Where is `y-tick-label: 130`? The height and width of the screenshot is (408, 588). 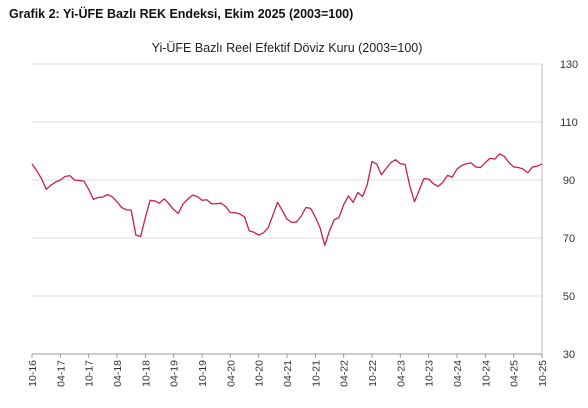 y-tick-label: 130 is located at coordinates (569, 65).